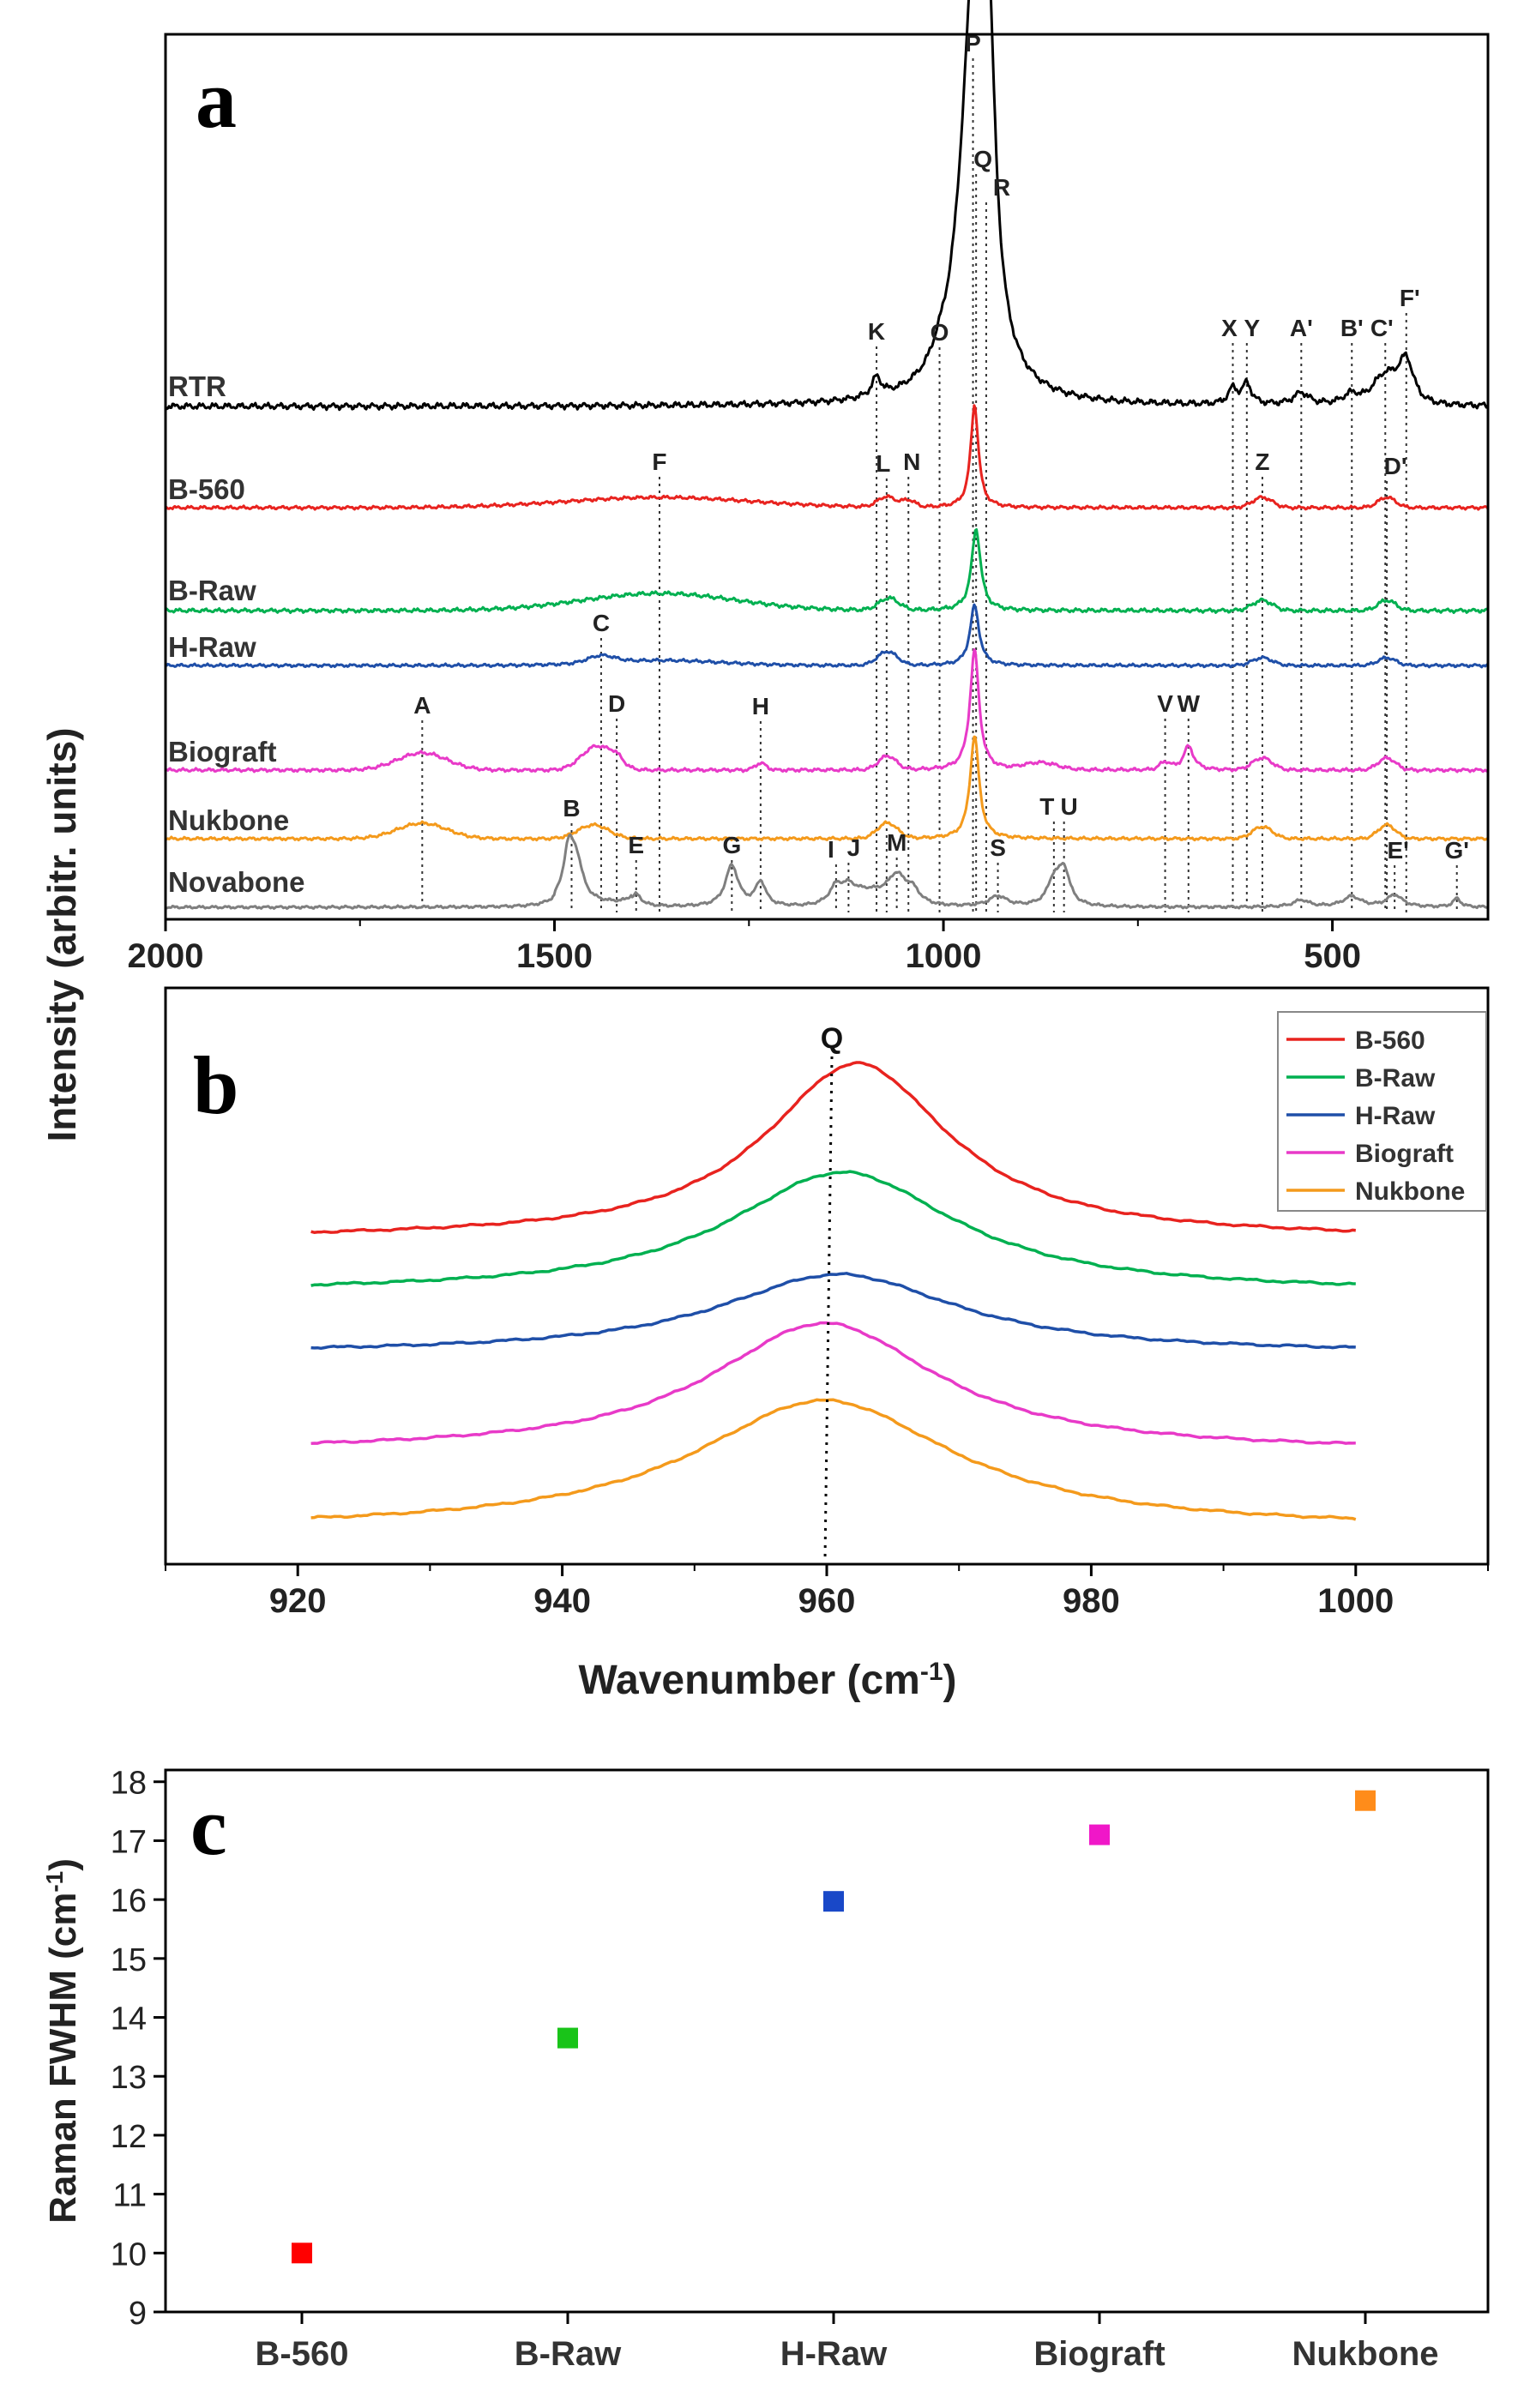 Image resolution: width=1536 pixels, height=2408 pixels. Describe the element at coordinates (298, 1601) in the screenshot. I see `b-tick-label: 920` at that location.